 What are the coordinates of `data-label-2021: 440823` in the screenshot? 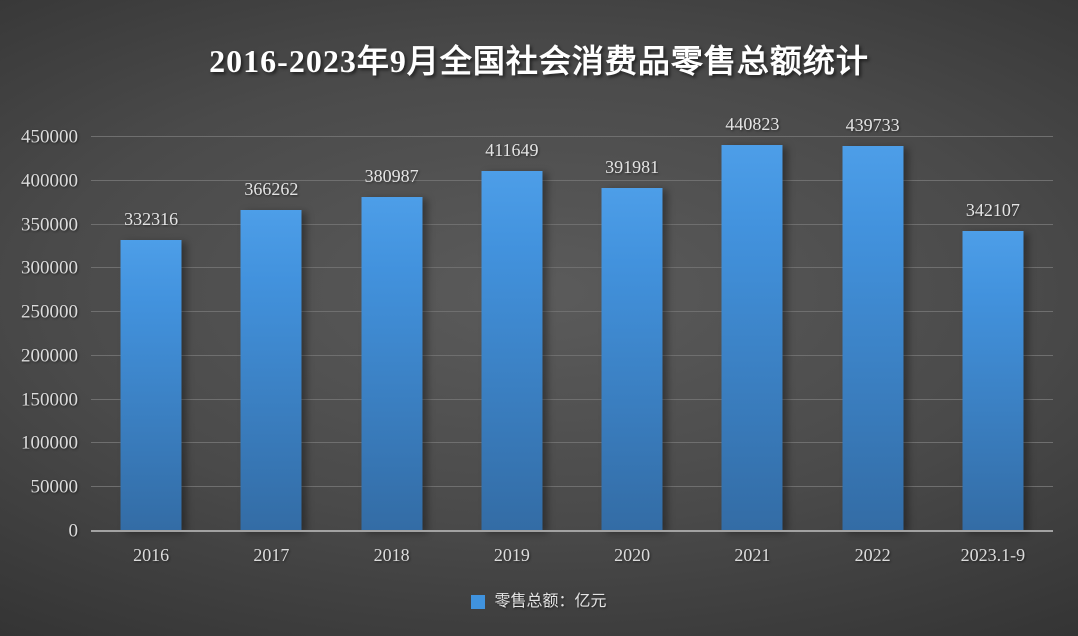 It's located at (752, 124).